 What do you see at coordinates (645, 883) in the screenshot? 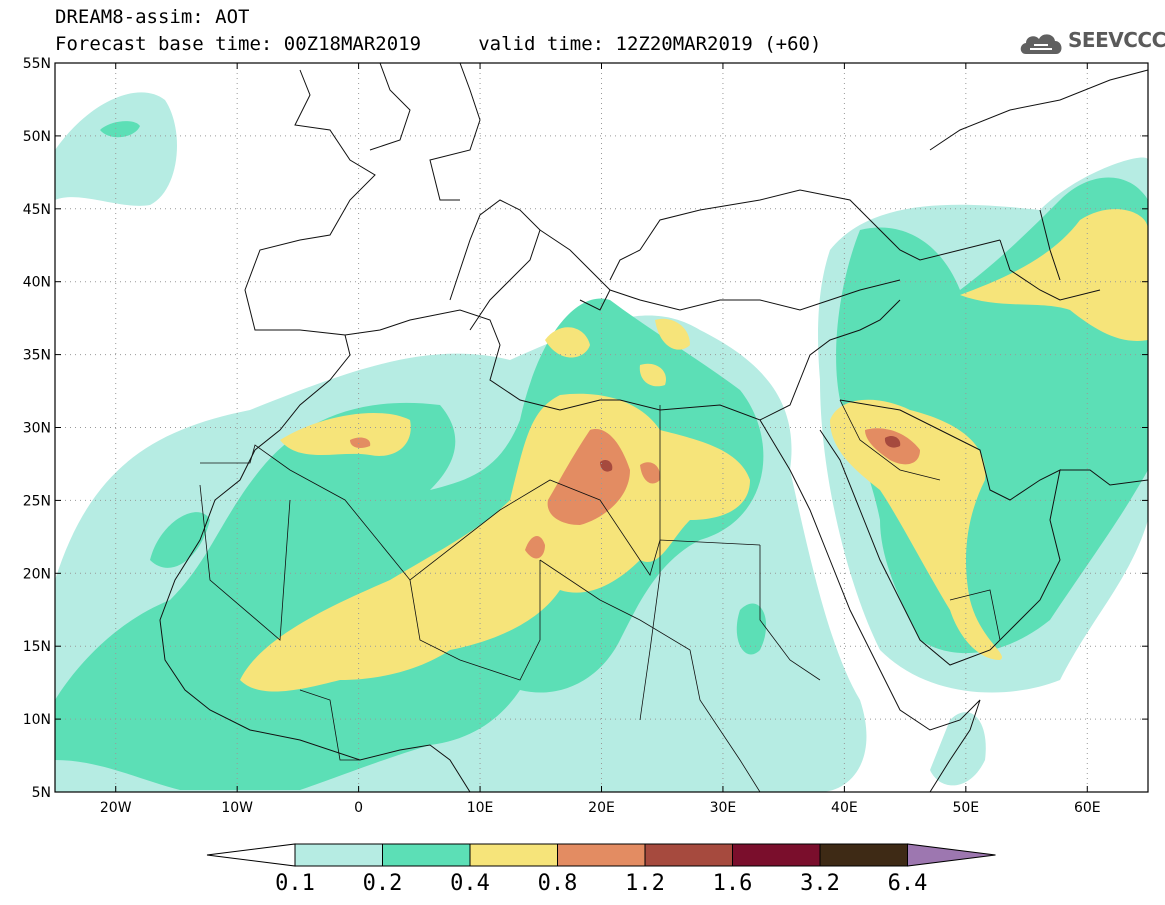
I see `colorbar-label: 1.2` at bounding box center [645, 883].